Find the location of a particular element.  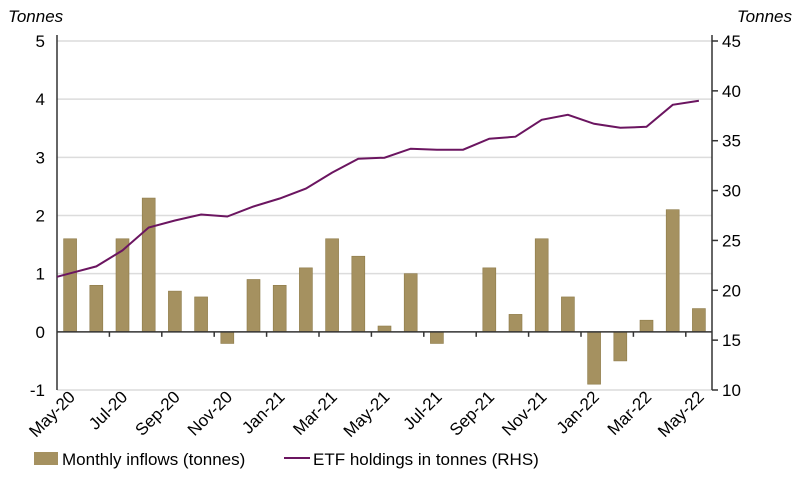

x-tick-label: Jan-22 is located at coordinates (578, 412).